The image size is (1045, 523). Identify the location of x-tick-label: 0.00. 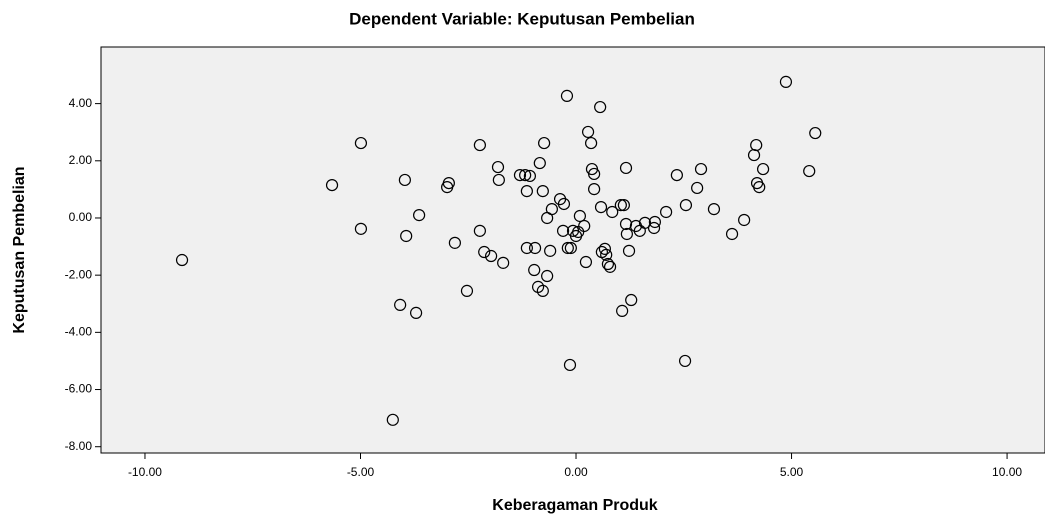
(576, 472).